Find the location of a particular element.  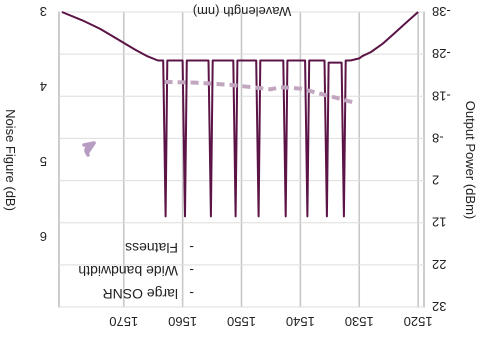

x-tick-label: 1560 is located at coordinates (182, 321).